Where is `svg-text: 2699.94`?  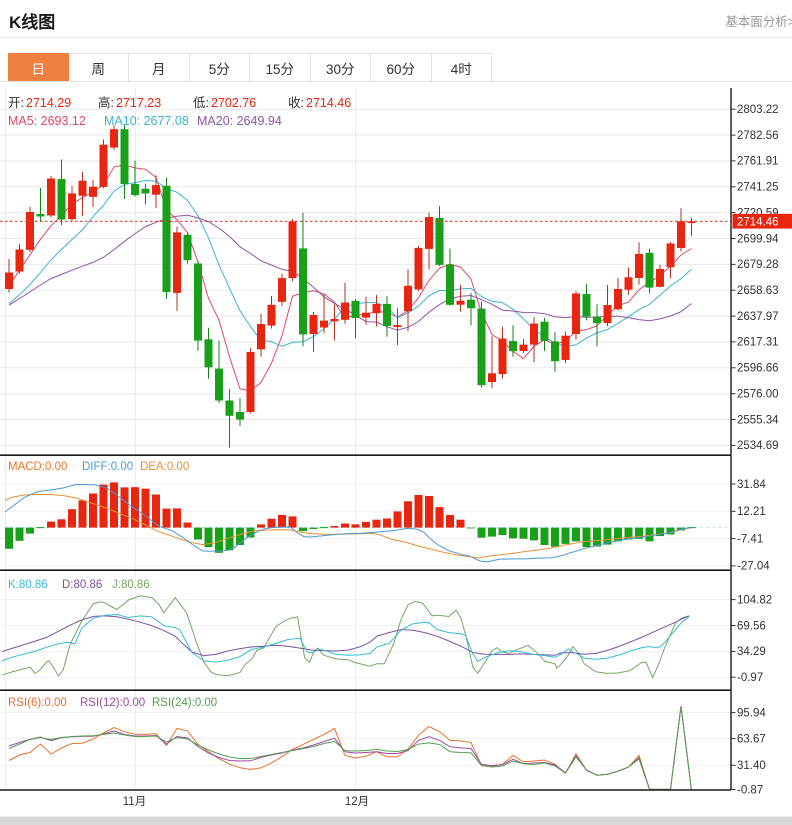 svg-text: 2699.94 is located at coordinates (758, 239).